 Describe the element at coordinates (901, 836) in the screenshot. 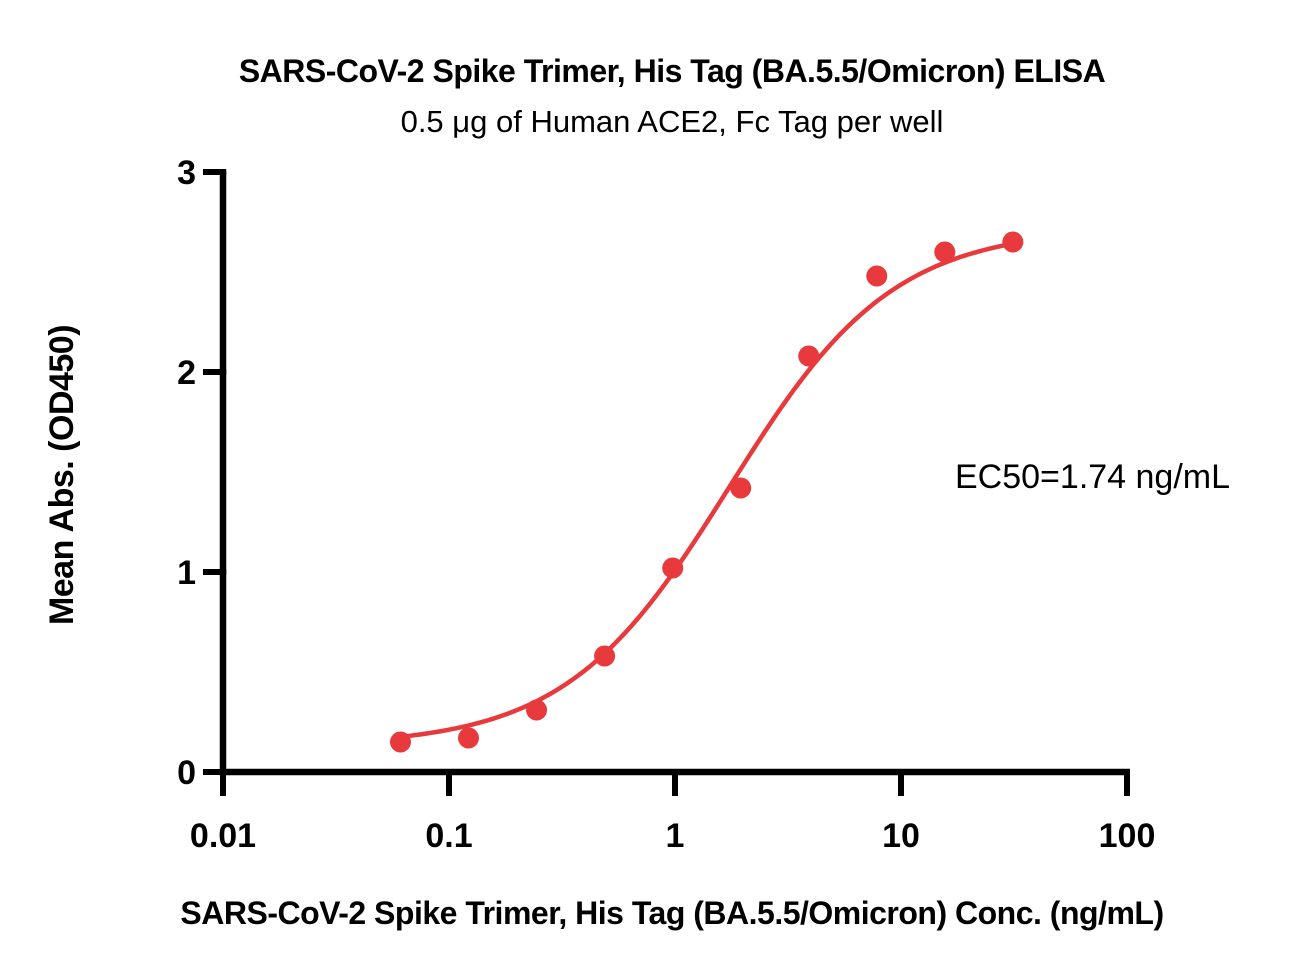

I see `x-tick-label: 10` at that location.